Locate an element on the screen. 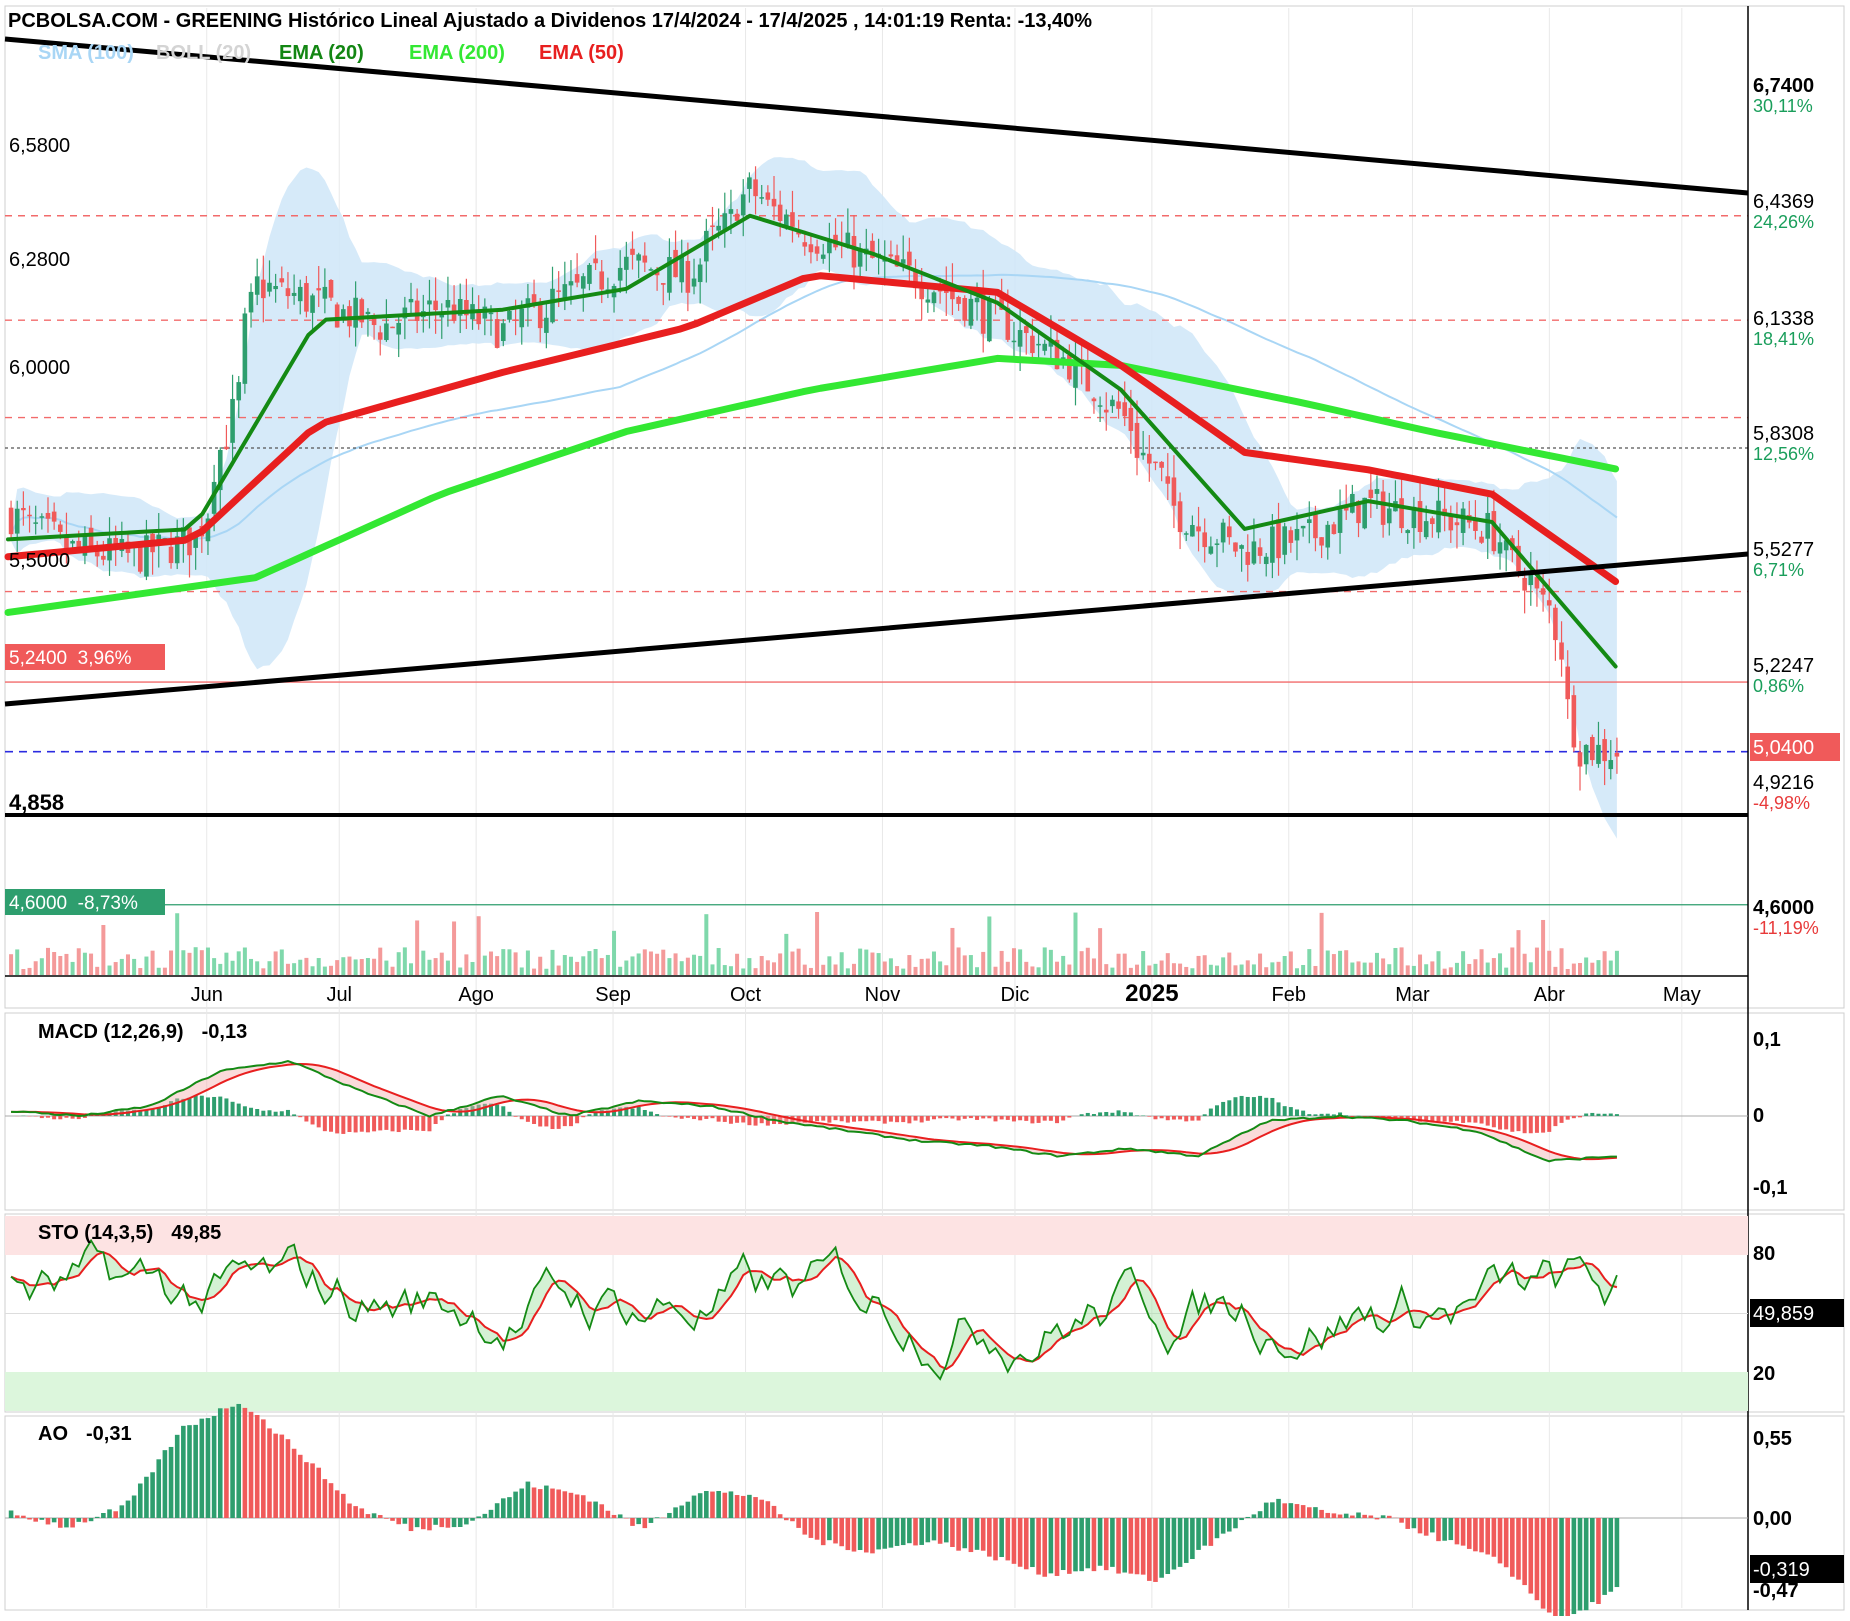 The height and width of the screenshot is (1621, 1850). price-pct-3: 12,56% is located at coordinates (1783, 454).